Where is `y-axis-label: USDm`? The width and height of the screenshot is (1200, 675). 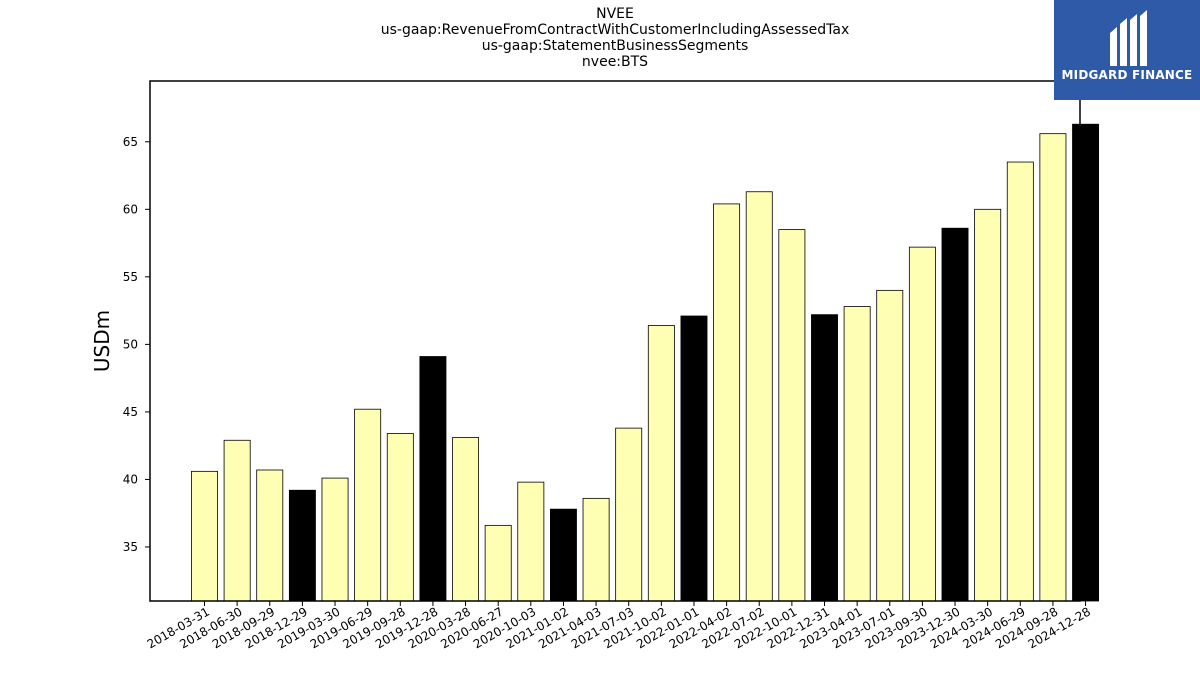 y-axis-label: USDm is located at coordinates (102, 341).